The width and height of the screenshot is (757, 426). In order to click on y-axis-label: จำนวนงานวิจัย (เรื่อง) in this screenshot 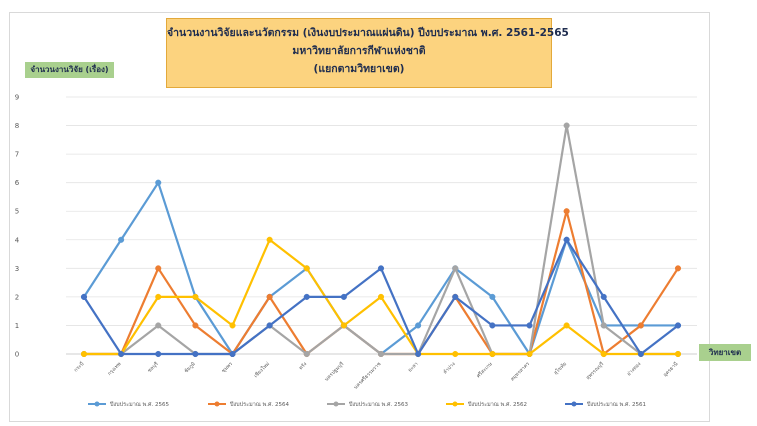, I will do `click(69, 70)`.